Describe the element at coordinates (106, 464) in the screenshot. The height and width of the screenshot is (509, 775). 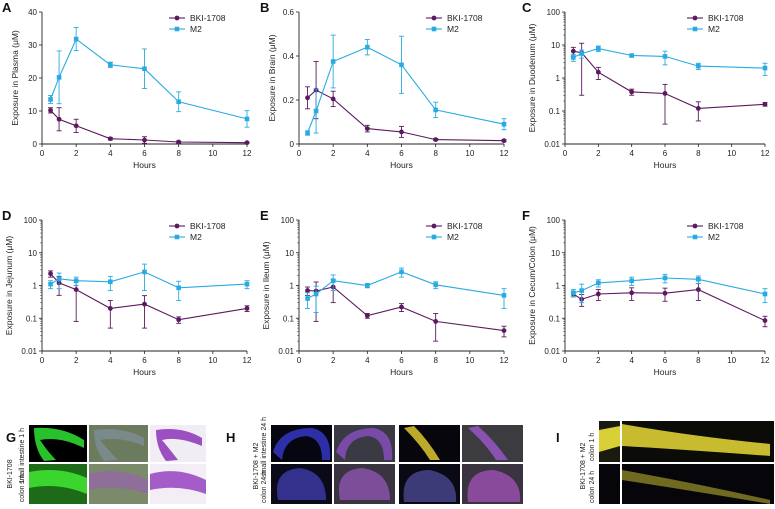
I see `image-panel-g: G BKI-1708 small intestine 1 h colon 1 h` at that location.